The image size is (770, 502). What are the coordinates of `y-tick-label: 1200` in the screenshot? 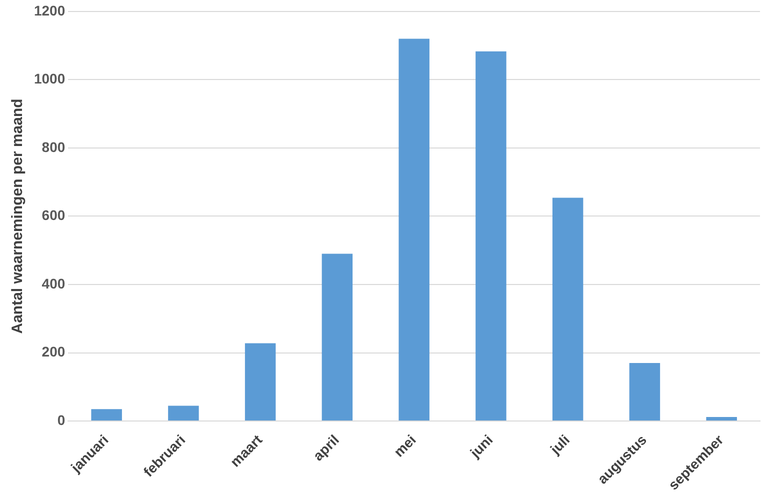 It's located at (50, 10).